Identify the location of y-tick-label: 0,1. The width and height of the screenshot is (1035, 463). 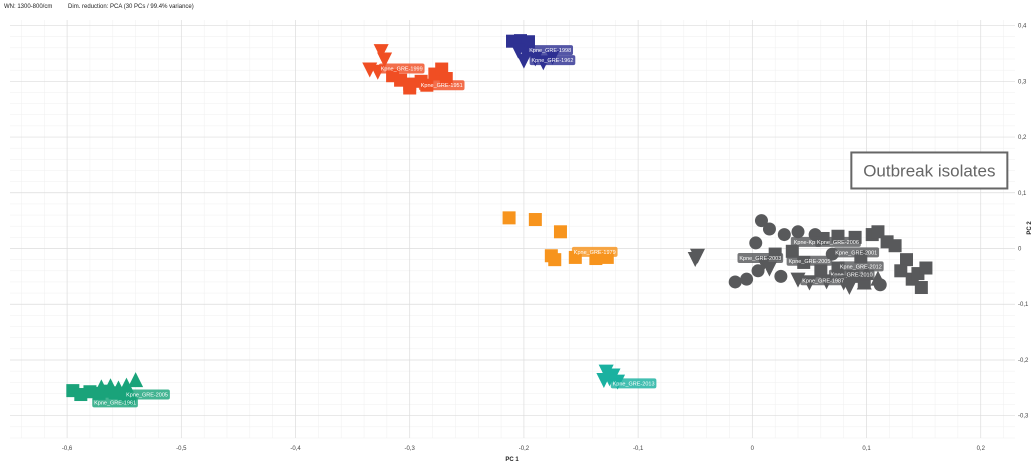
(1022, 194).